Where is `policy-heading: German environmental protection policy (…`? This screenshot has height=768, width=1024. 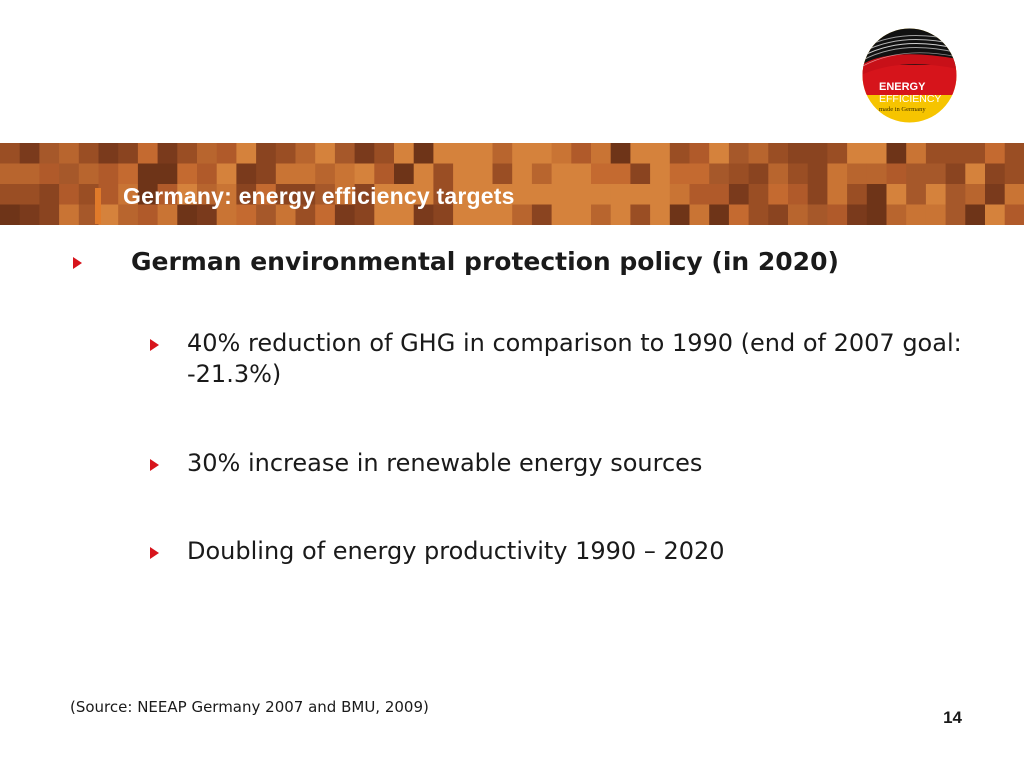
policy-heading: German environmental protection policy (… is located at coordinates (485, 261).